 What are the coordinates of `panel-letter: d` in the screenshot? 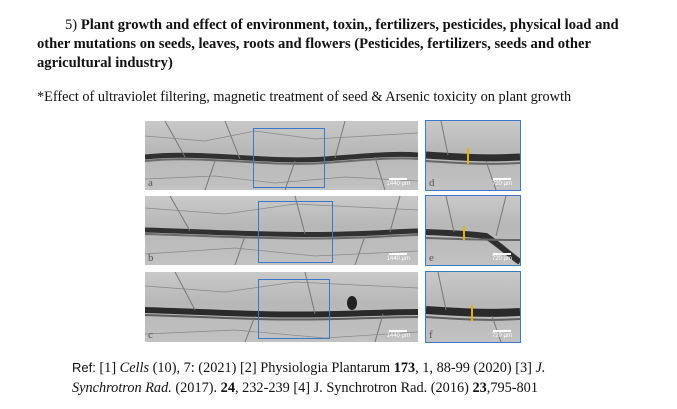 It's located at (432, 183).